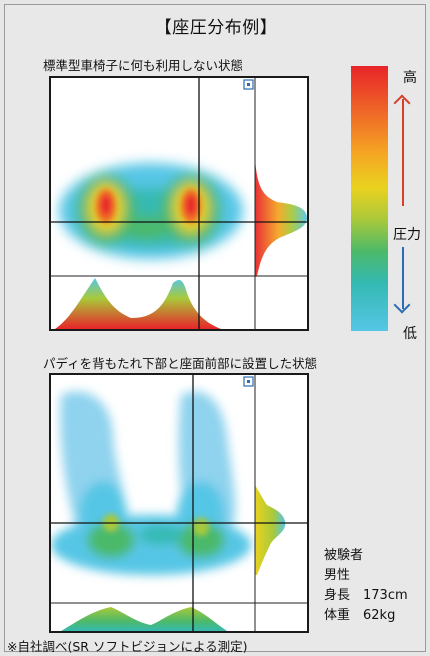 The image size is (430, 656). Describe the element at coordinates (127, 646) in the screenshot. I see `footnote: ※自社調べ(SR ソフトビジョンによる測定)` at that location.